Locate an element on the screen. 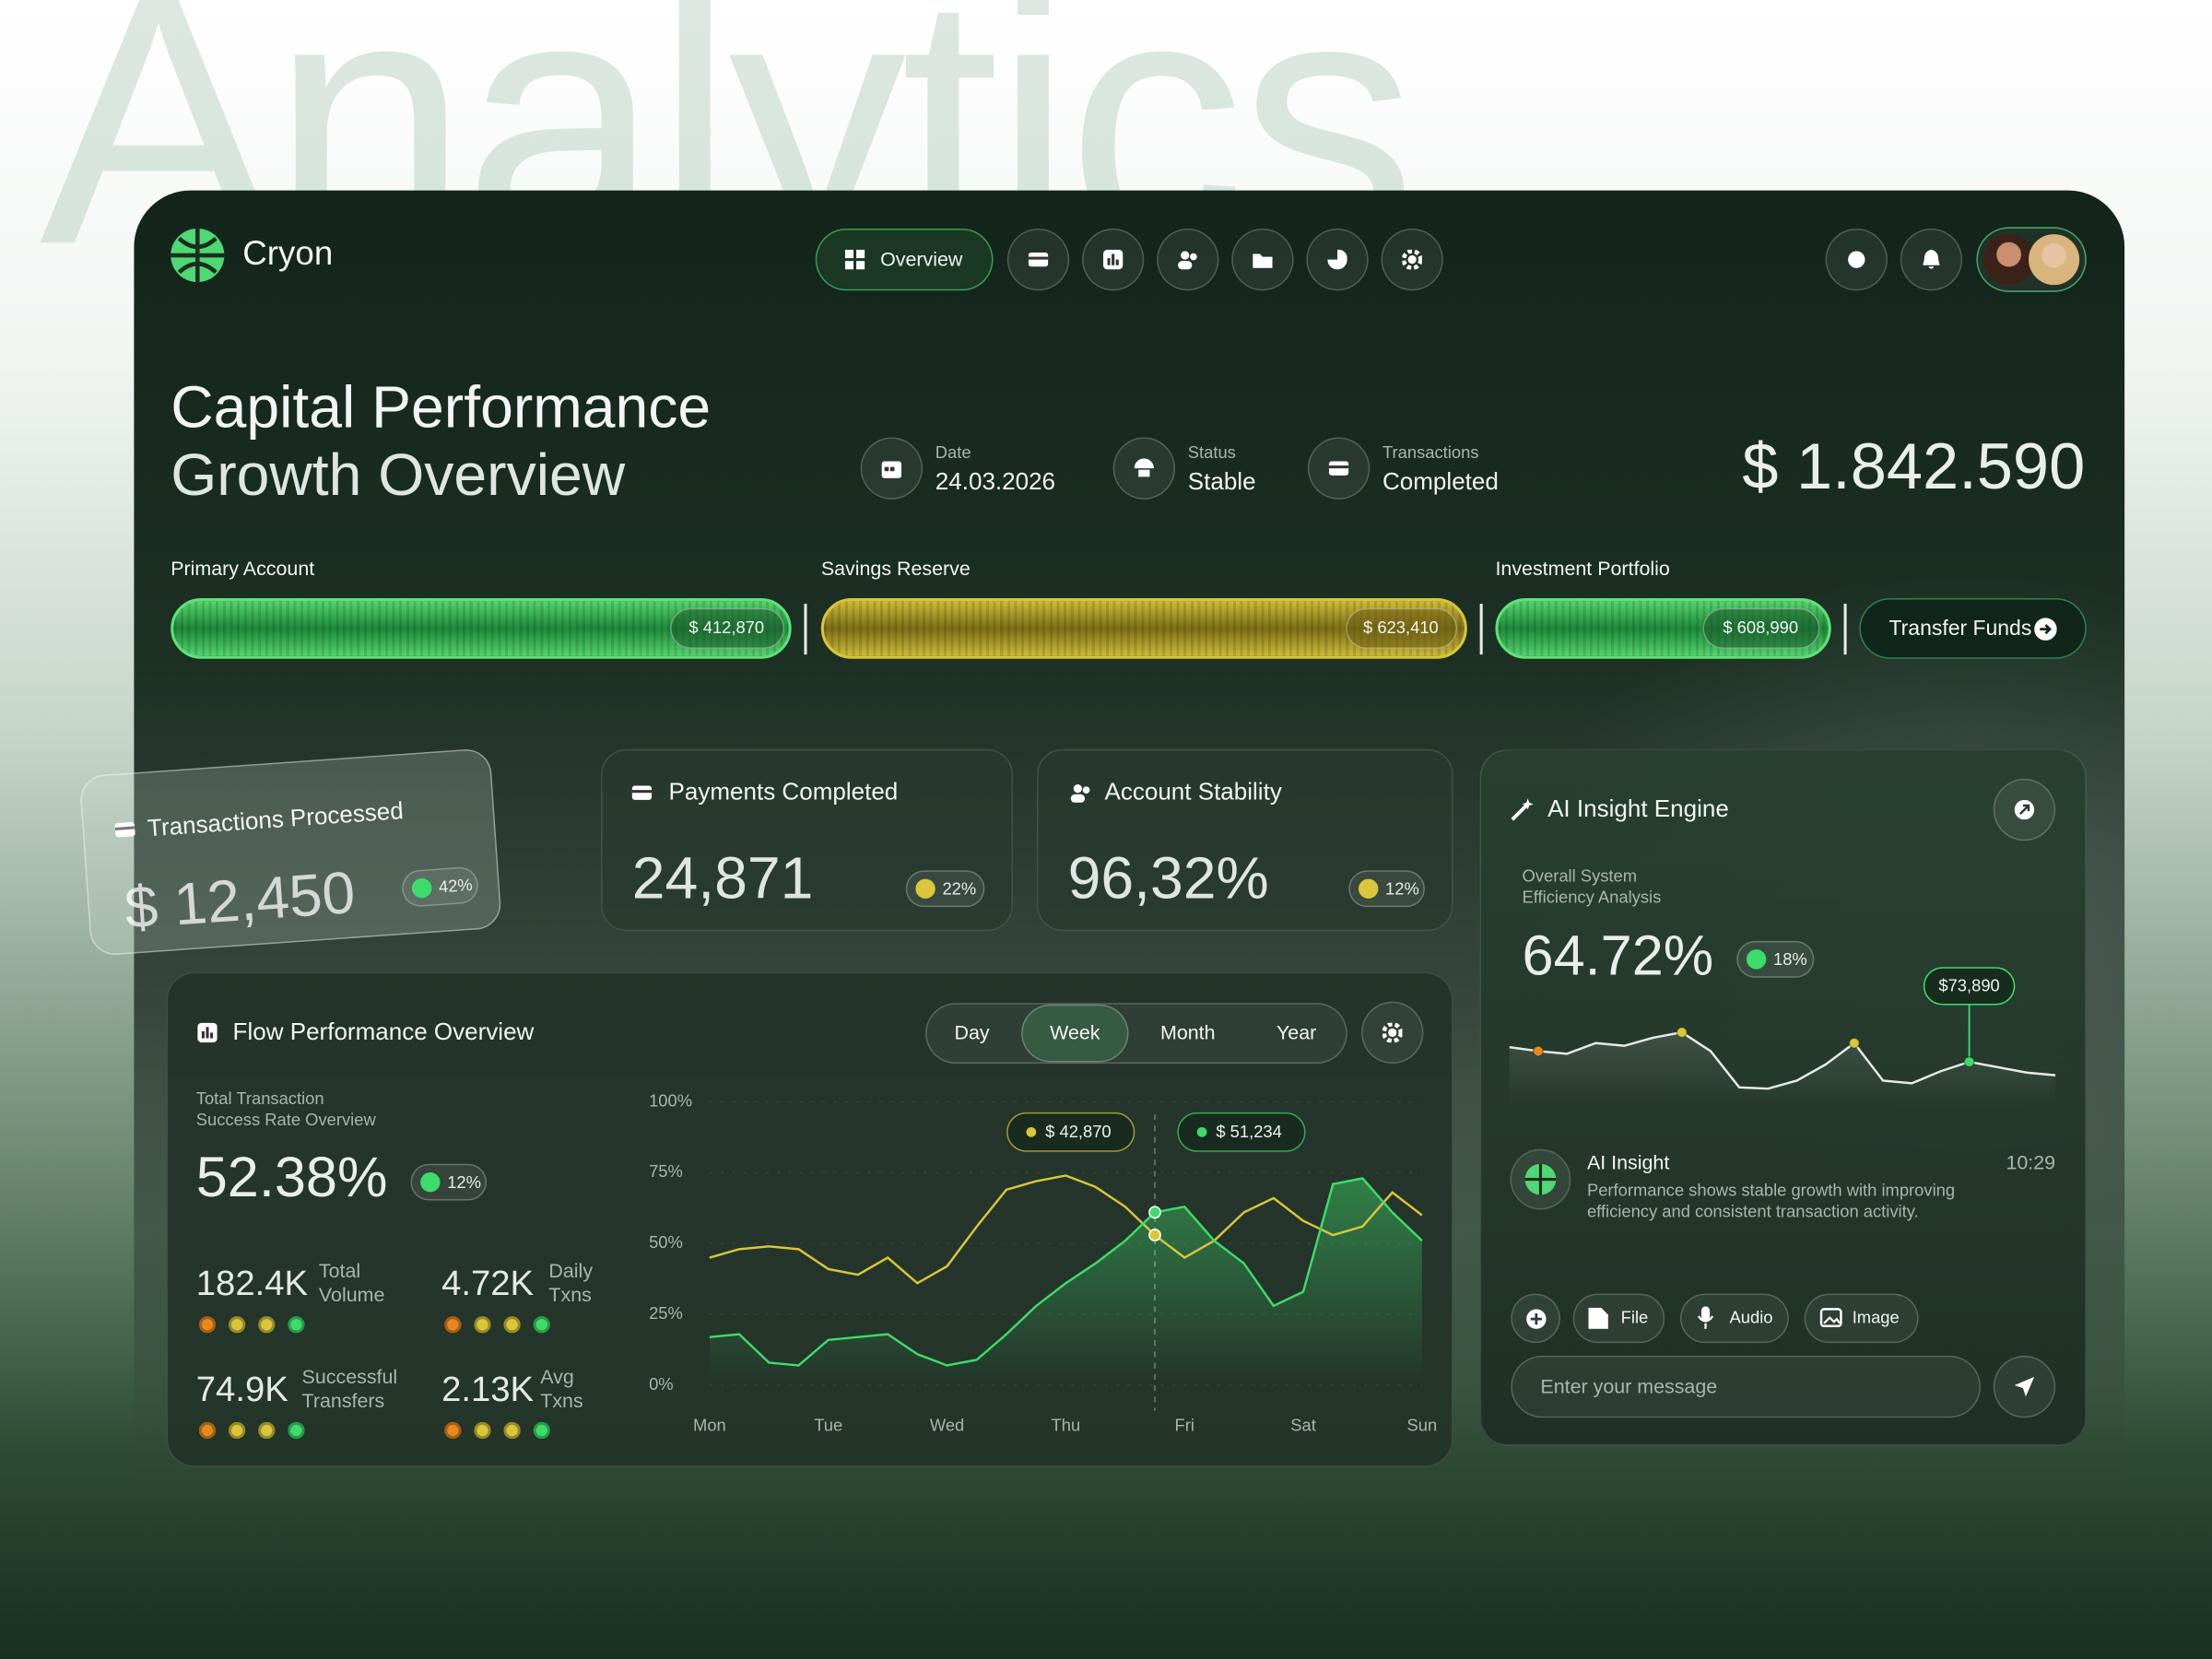 This screenshot has height=1659, width=2212. panel-title: Flow Performance Overview is located at coordinates (383, 1031).